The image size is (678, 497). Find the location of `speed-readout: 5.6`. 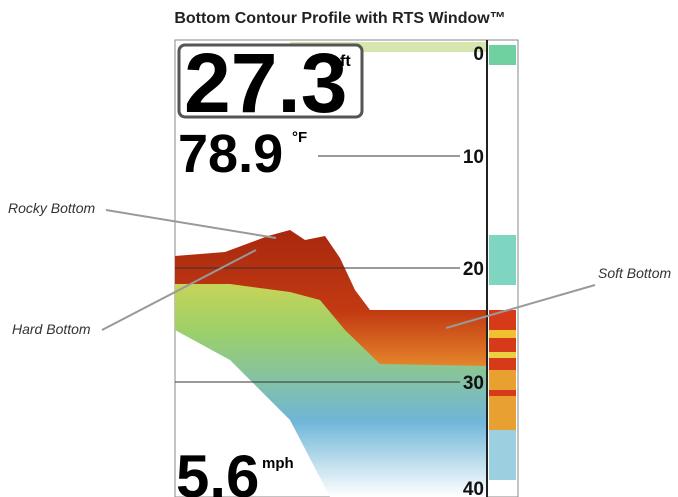

speed-readout: 5.6 is located at coordinates (217, 470).